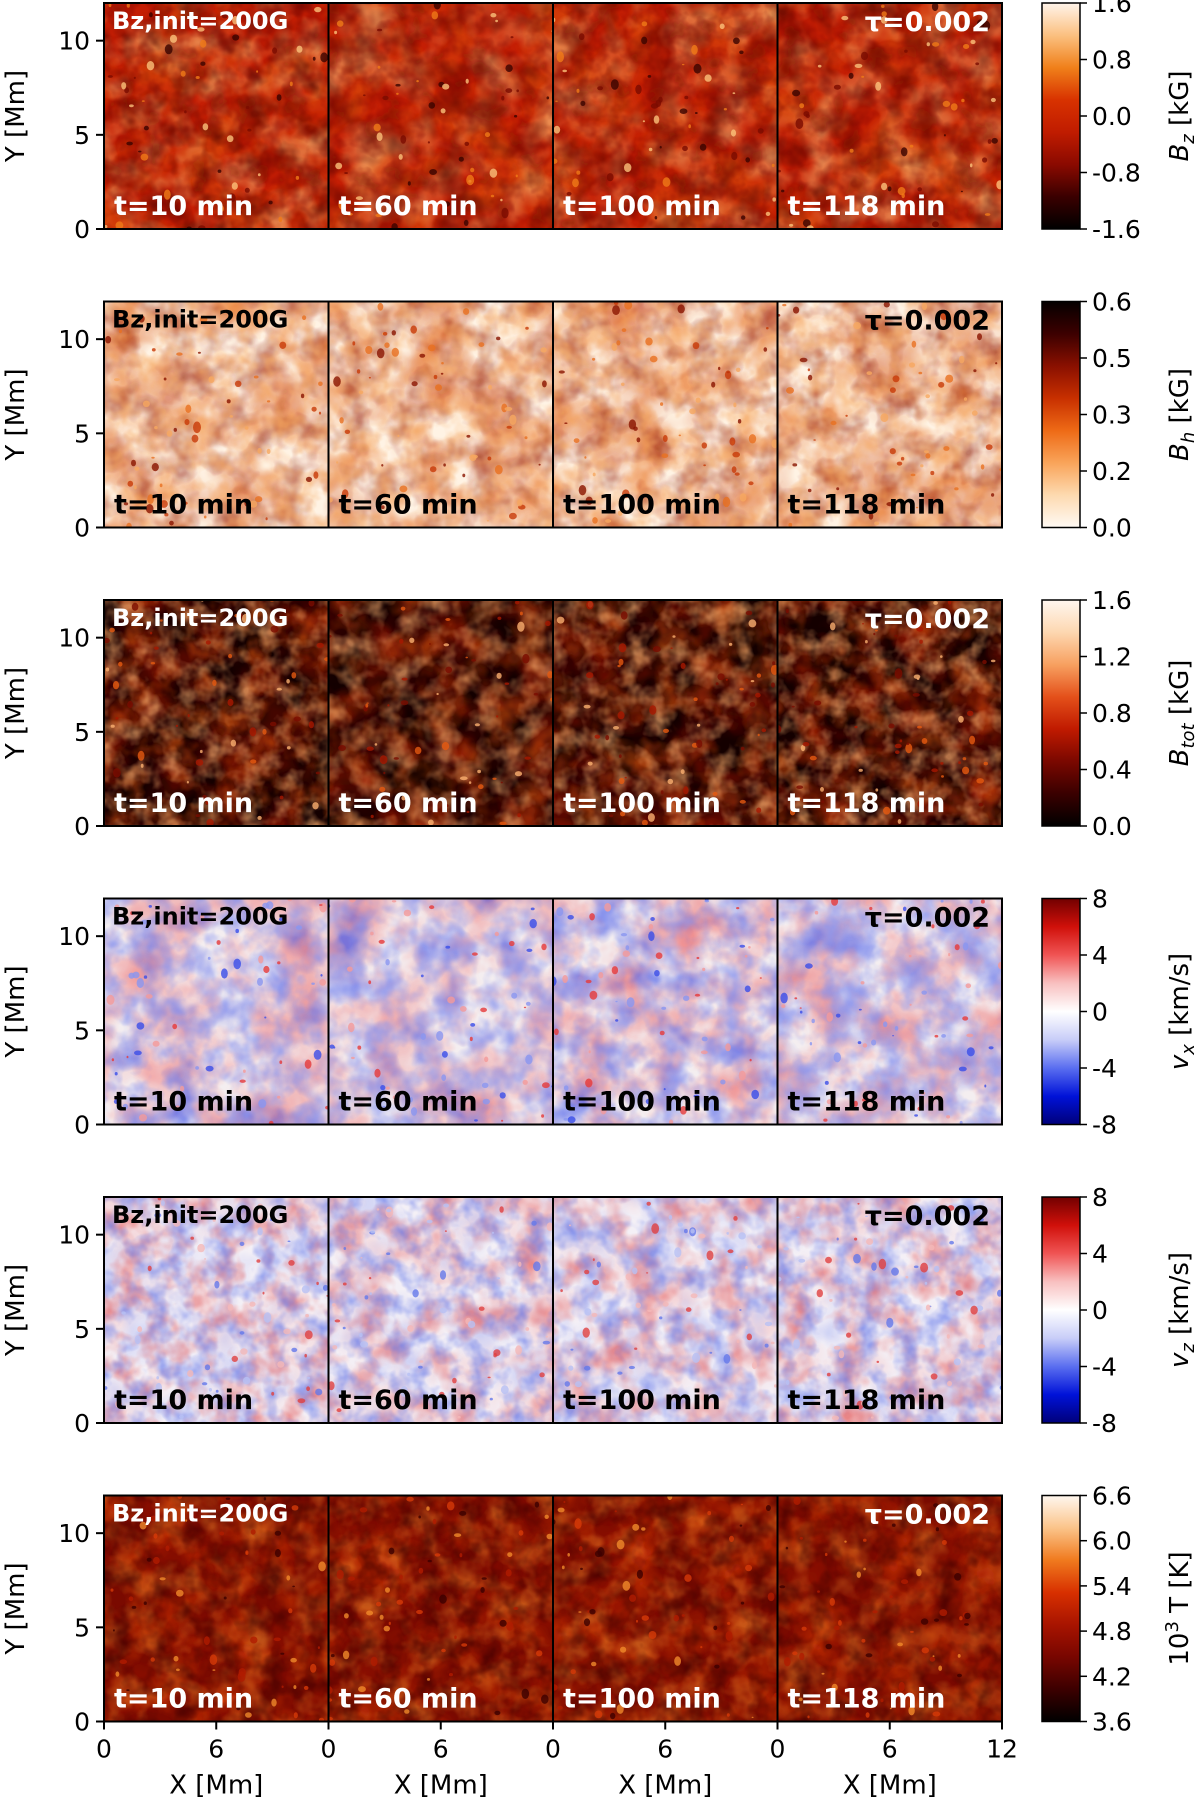 Image resolution: width=1200 pixels, height=1803 pixels. I want to click on y-axis-label: Y [Mm], so click(16, 1310).